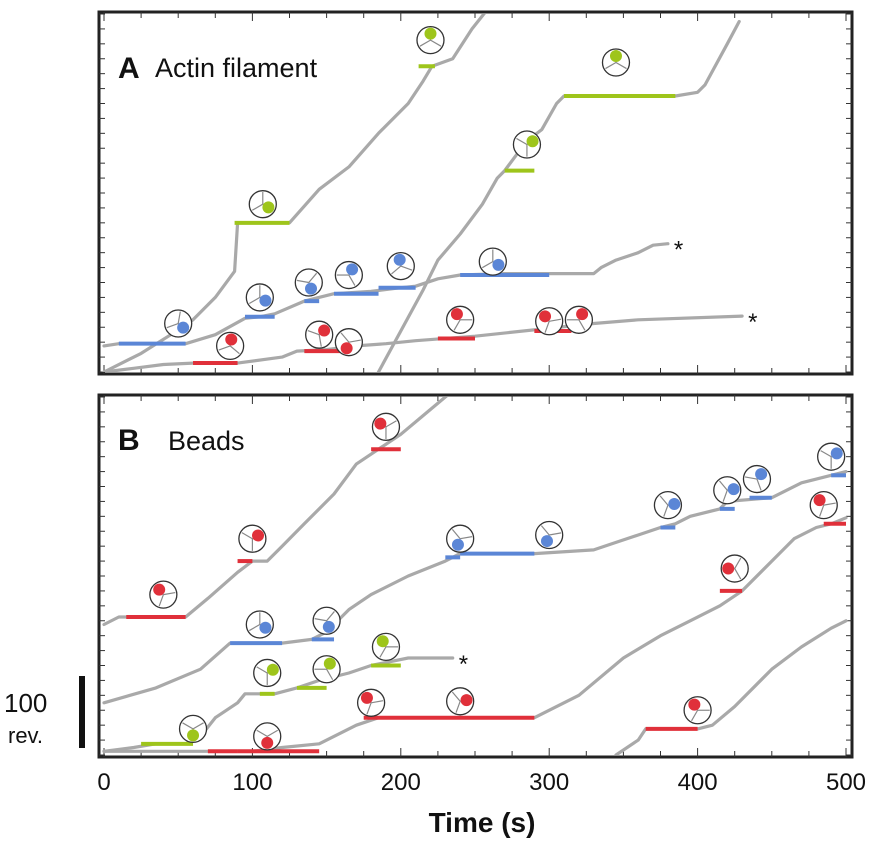  I want to click on x-axis-tick-labels: 0 100 200 300 400 500, so click(481, 782).